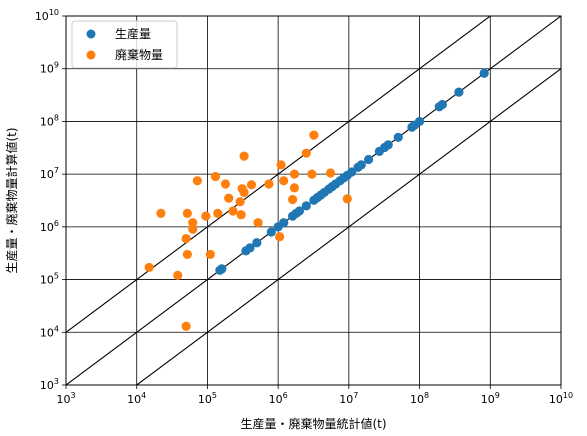  What do you see at coordinates (139, 54) in the screenshot?
I see `legend-label-waste: 廃棄物量` at bounding box center [139, 54].